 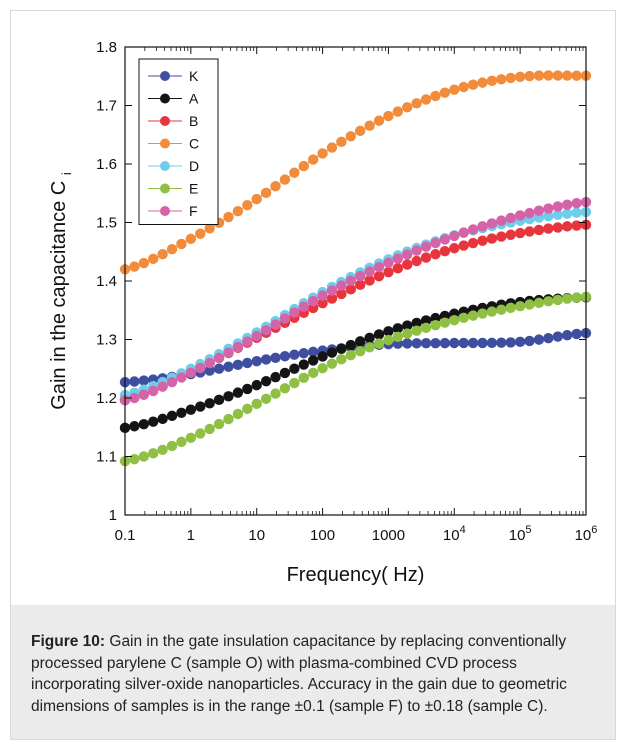 What do you see at coordinates (61, 291) in the screenshot?
I see `y-axis-label: Gain in the capacitance C i` at bounding box center [61, 291].